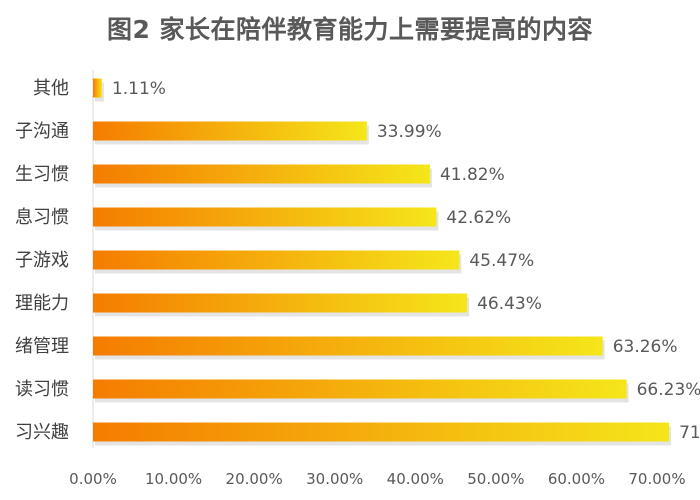  What do you see at coordinates (509, 304) in the screenshot?
I see `value-label: 46.43%` at bounding box center [509, 304].